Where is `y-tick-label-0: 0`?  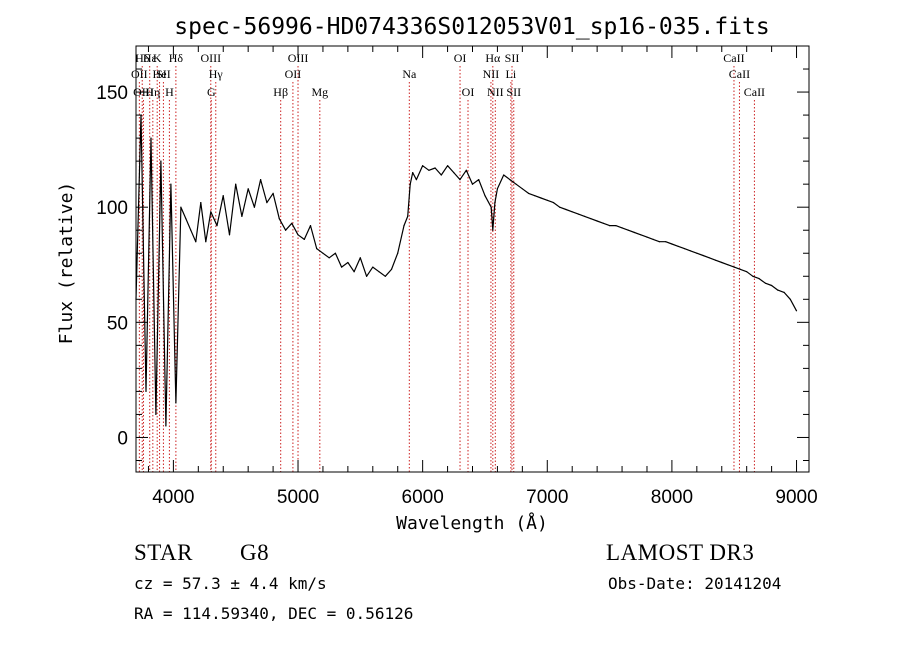
y-tick-label-0: 0 is located at coordinates (122, 438).